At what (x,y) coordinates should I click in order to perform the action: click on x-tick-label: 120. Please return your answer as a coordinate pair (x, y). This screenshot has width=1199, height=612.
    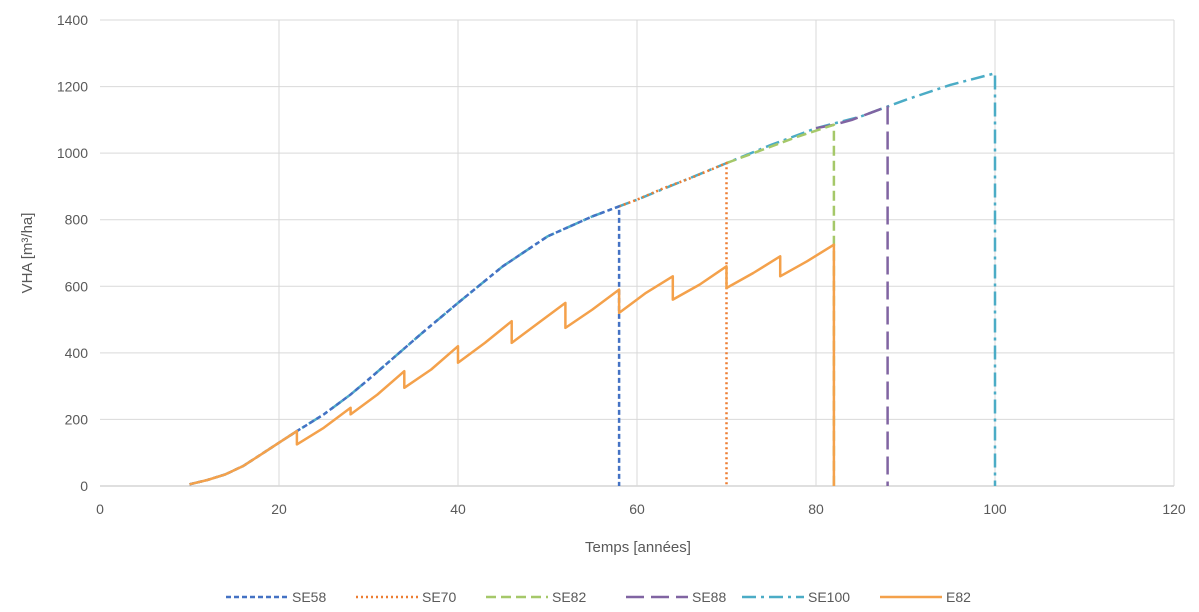
    Looking at the image, I should click on (1174, 509).